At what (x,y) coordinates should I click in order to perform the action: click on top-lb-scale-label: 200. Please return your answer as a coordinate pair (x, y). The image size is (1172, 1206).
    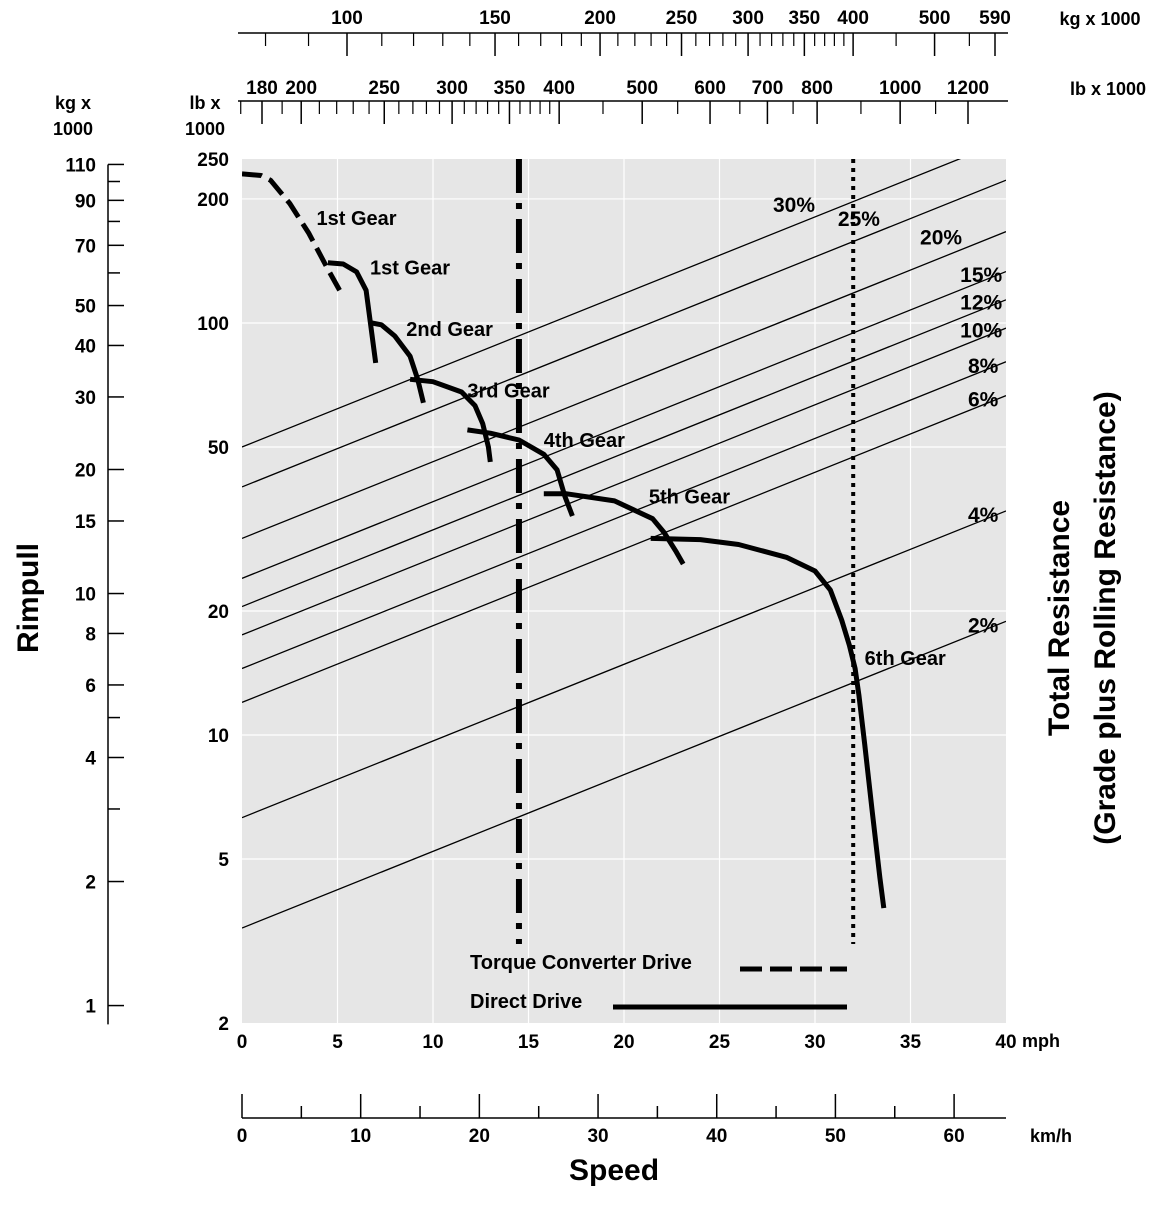
    Looking at the image, I should click on (301, 88).